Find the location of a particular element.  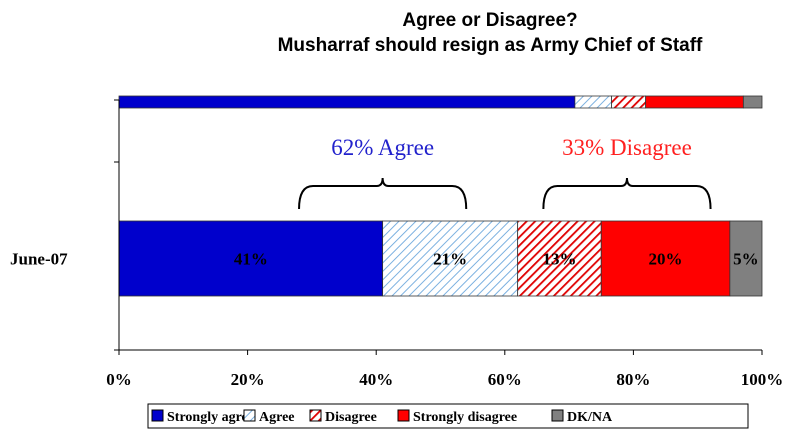

x-tick-label: 60% is located at coordinates (505, 379).